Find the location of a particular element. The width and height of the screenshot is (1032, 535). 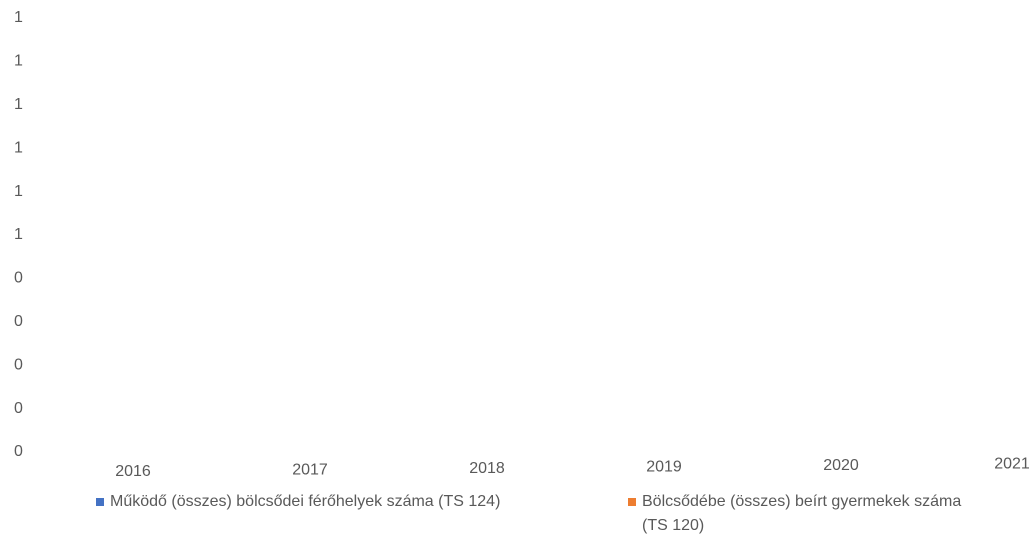

x-tick-label: 2021 is located at coordinates (1012, 464).